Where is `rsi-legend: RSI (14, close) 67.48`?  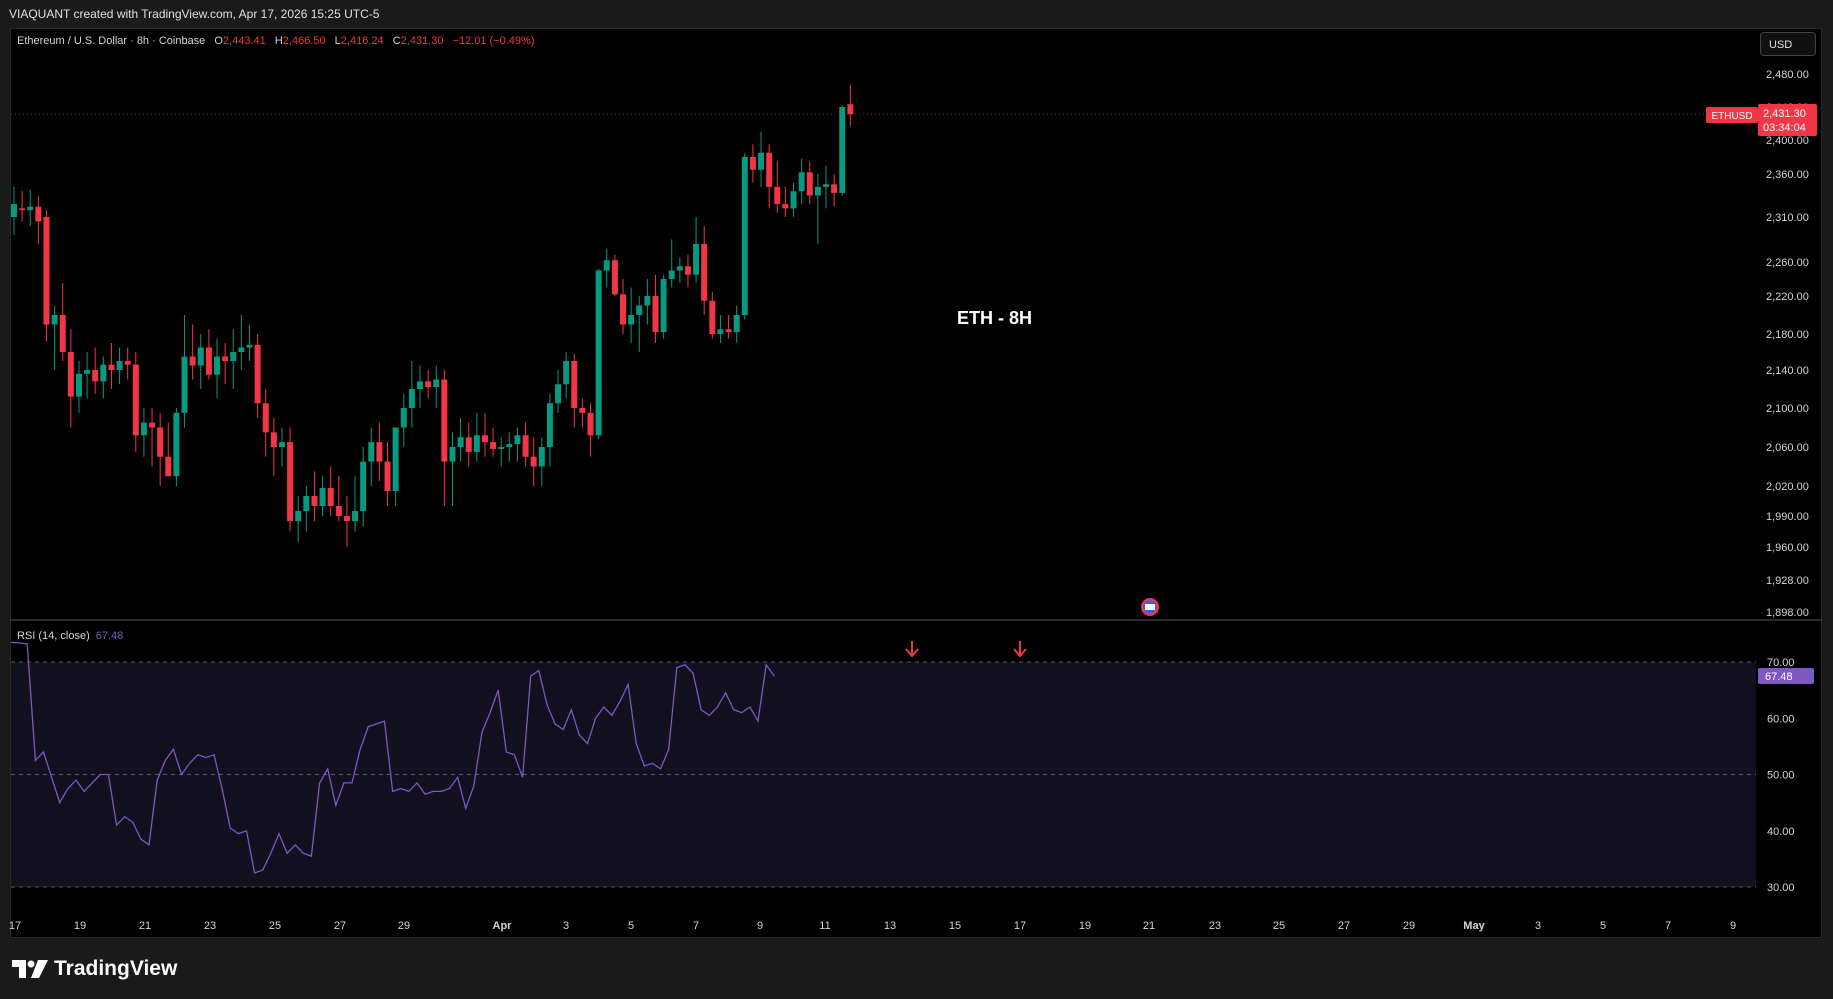
rsi-legend: RSI (14, close) 67.48 is located at coordinates (70, 636).